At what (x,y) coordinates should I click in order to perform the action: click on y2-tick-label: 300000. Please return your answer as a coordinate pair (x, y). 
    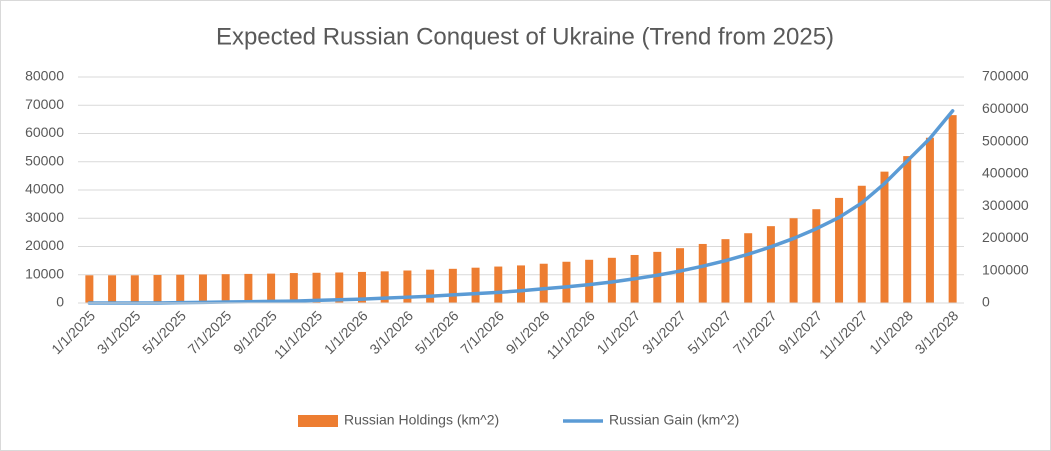
    Looking at the image, I should click on (1005, 205).